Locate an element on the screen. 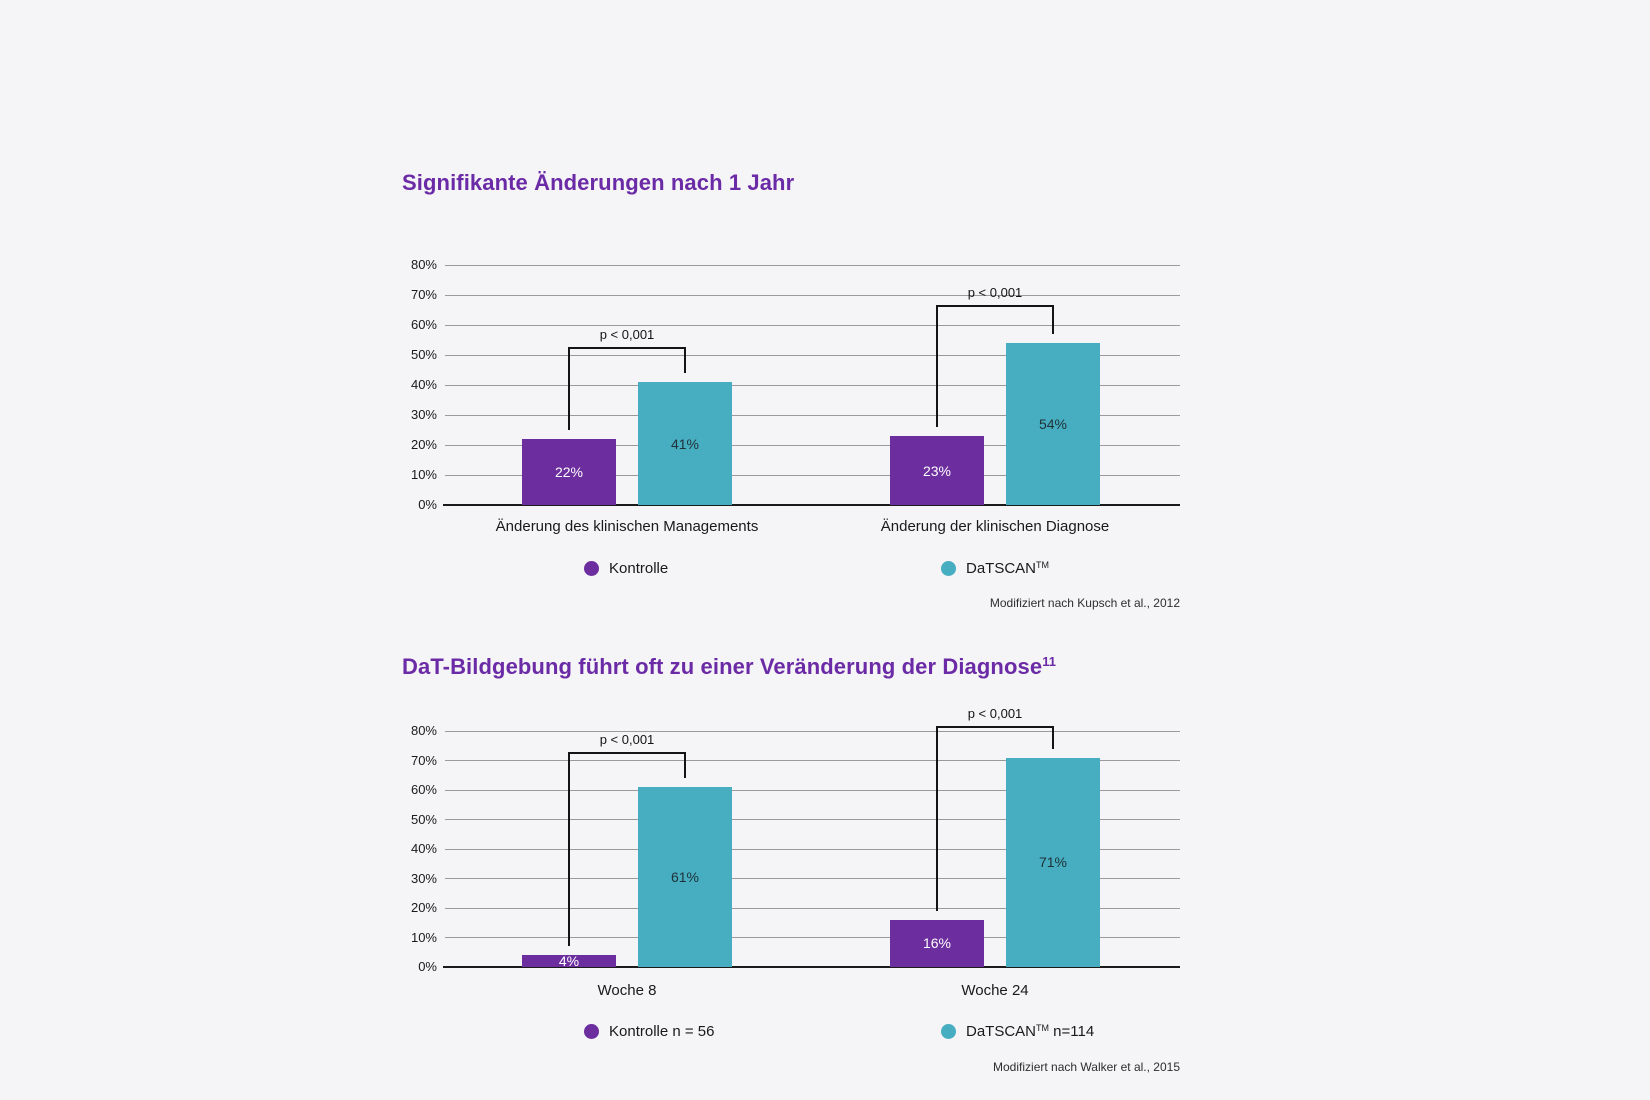  bar-value-label: 54% is located at coordinates (1053, 424).